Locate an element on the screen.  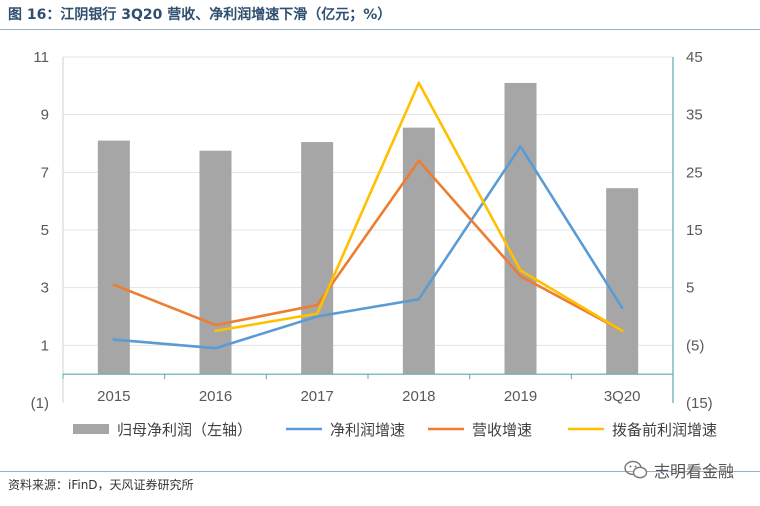
right-tick-label: 25 is located at coordinates (694, 172).